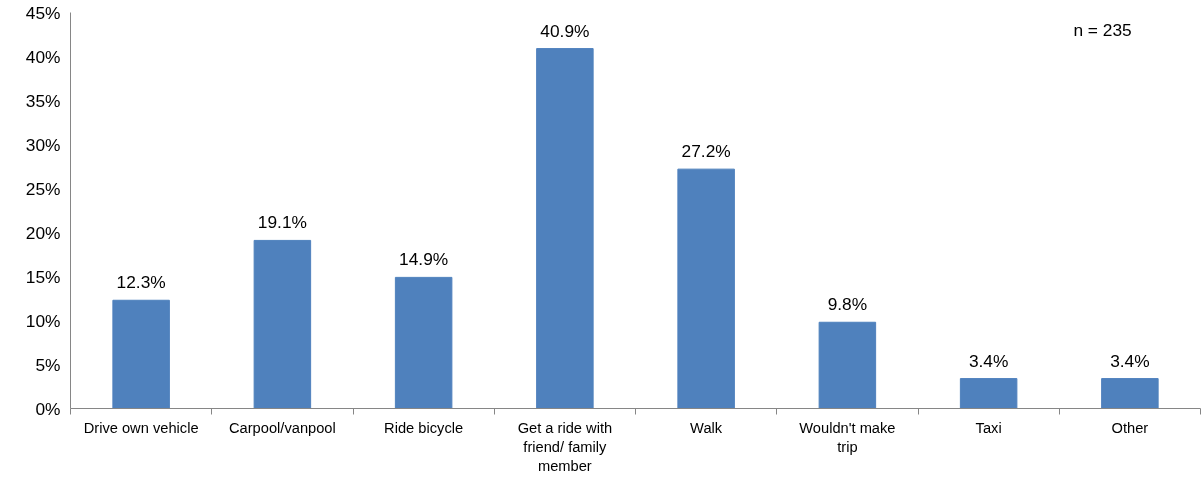 This screenshot has height=488, width=1202. I want to click on x-tick-label: Get a ride with friend/ family member, so click(565, 446).